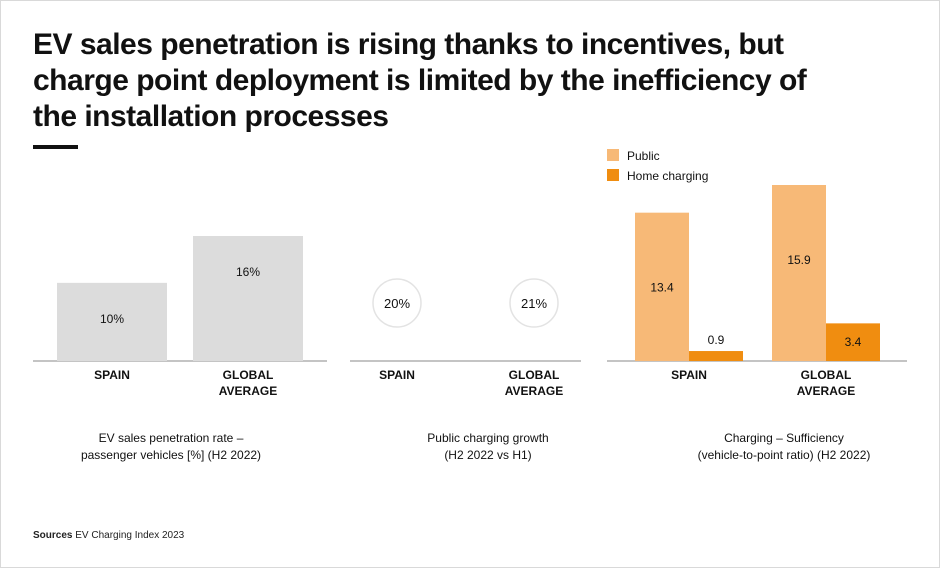 This screenshot has height=569, width=940. I want to click on panel3-data-label-s0-0: 13.4, so click(662, 288).